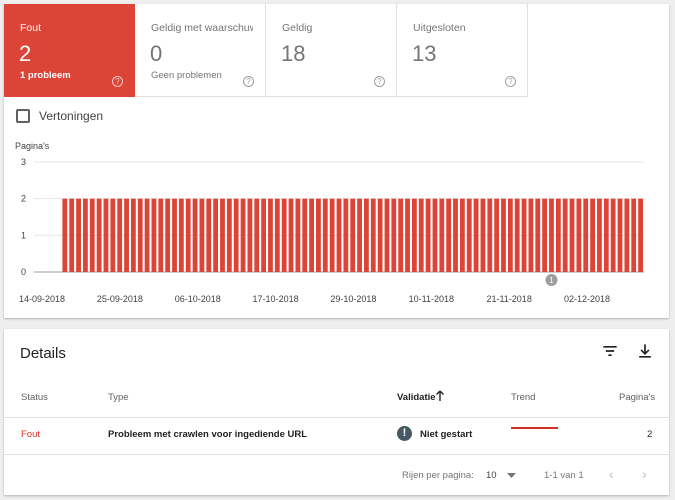 The height and width of the screenshot is (500, 675). What do you see at coordinates (416, 397) in the screenshot?
I see `column-header-validation: Validatie` at bounding box center [416, 397].